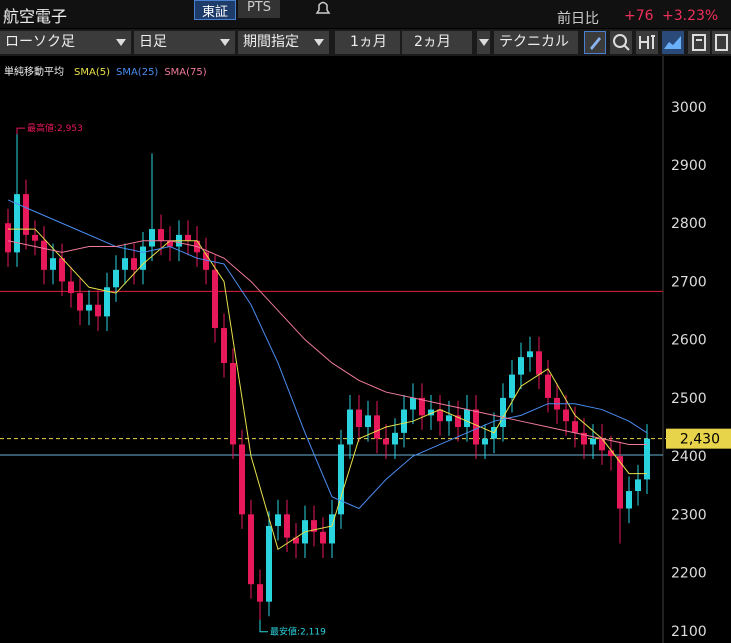  Describe the element at coordinates (621, 42) in the screenshot. I see `zoom-icon` at that location.